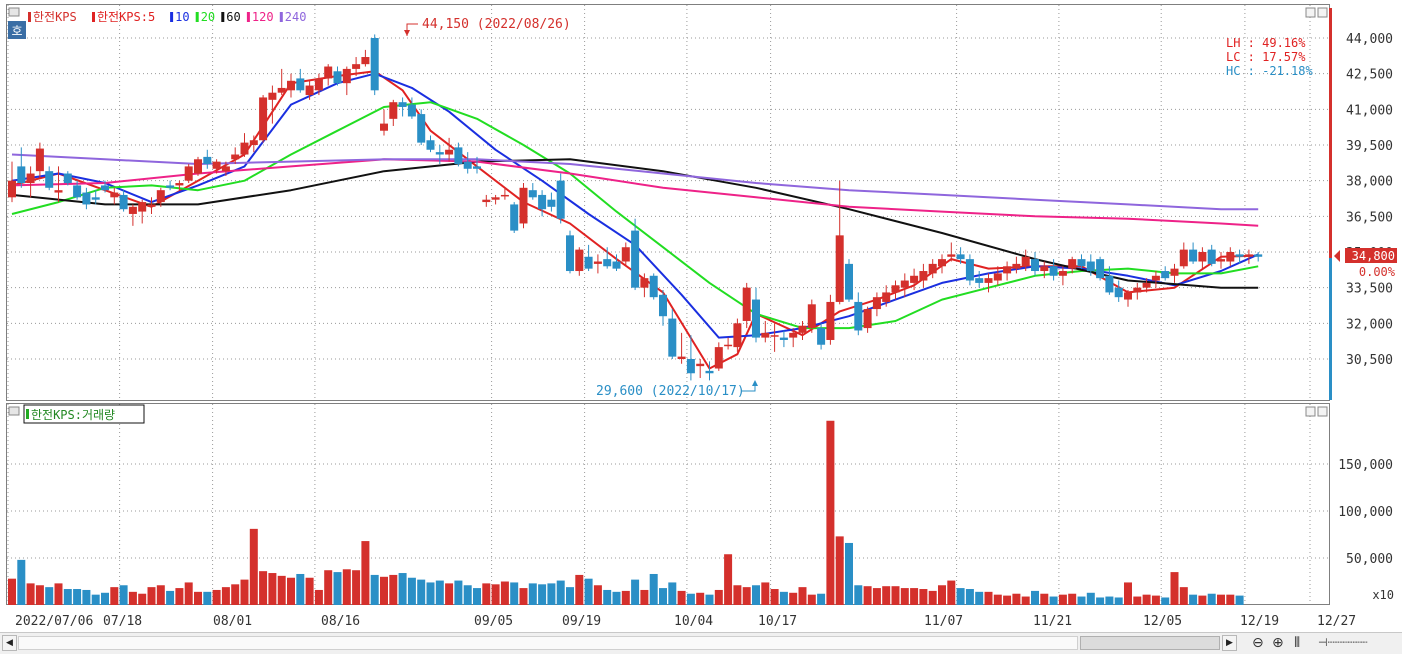  Describe the element at coordinates (263, 17) in the screenshot. I see `legend-ma-label: 120` at that location.